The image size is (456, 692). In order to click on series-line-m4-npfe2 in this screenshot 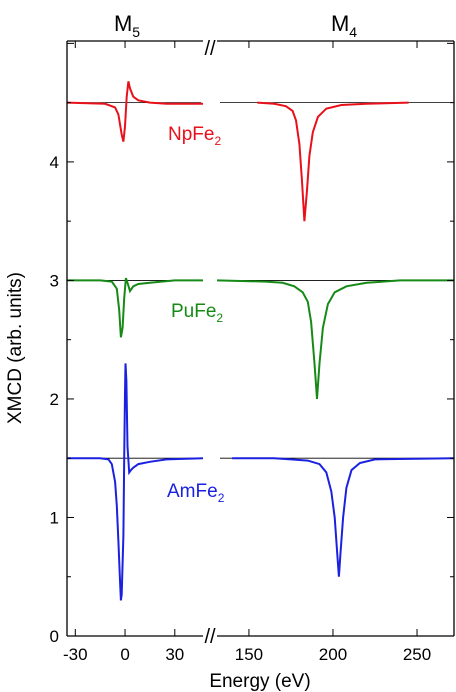, I will do `click(333, 161)`.